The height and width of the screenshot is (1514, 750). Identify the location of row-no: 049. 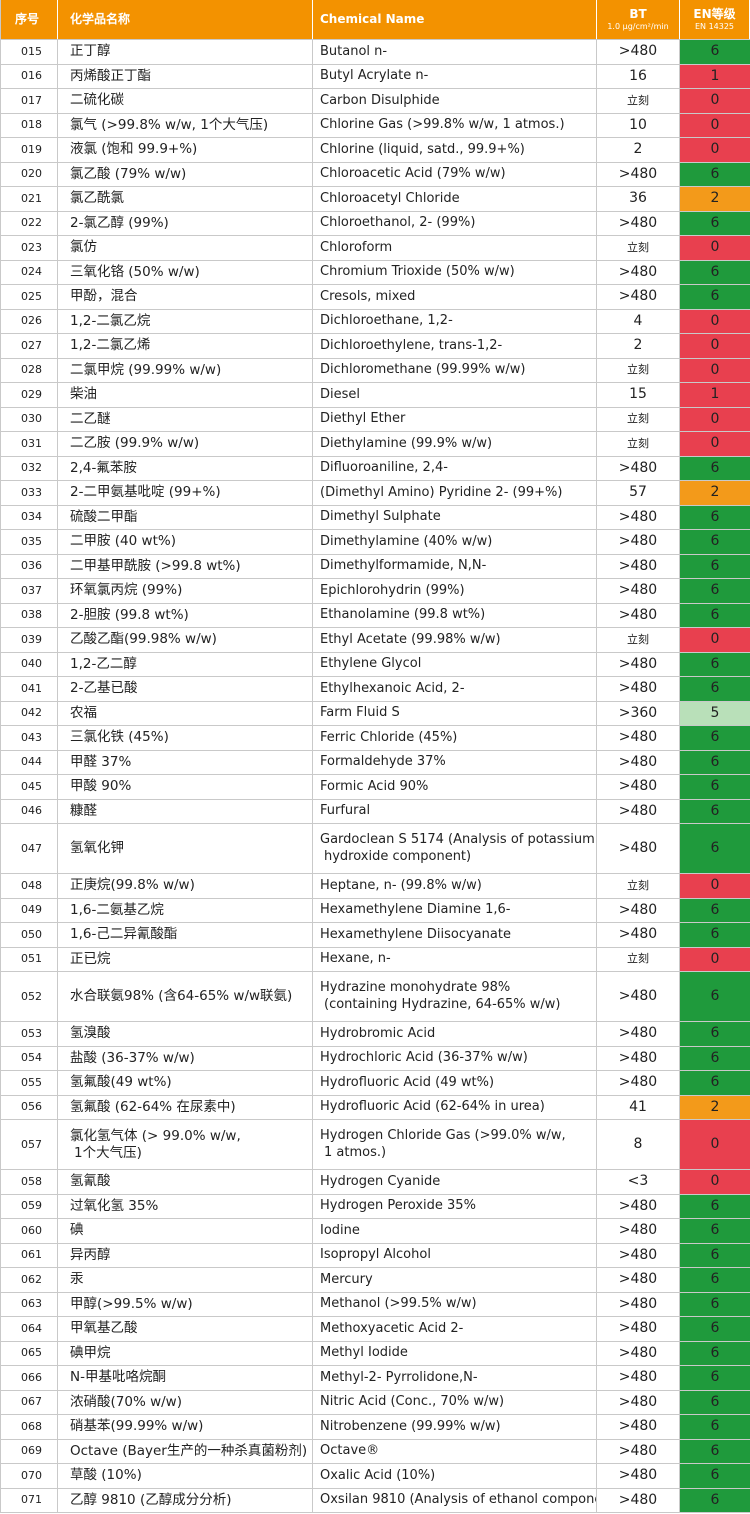
(29, 910).